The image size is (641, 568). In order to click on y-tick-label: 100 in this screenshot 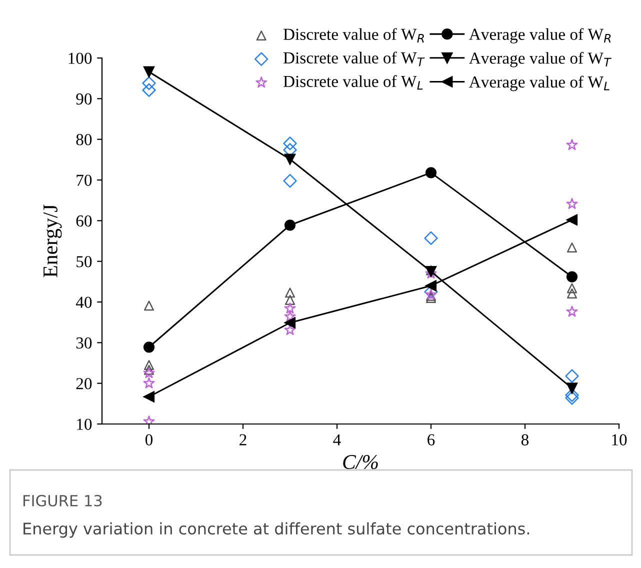, I will do `click(80, 58)`.